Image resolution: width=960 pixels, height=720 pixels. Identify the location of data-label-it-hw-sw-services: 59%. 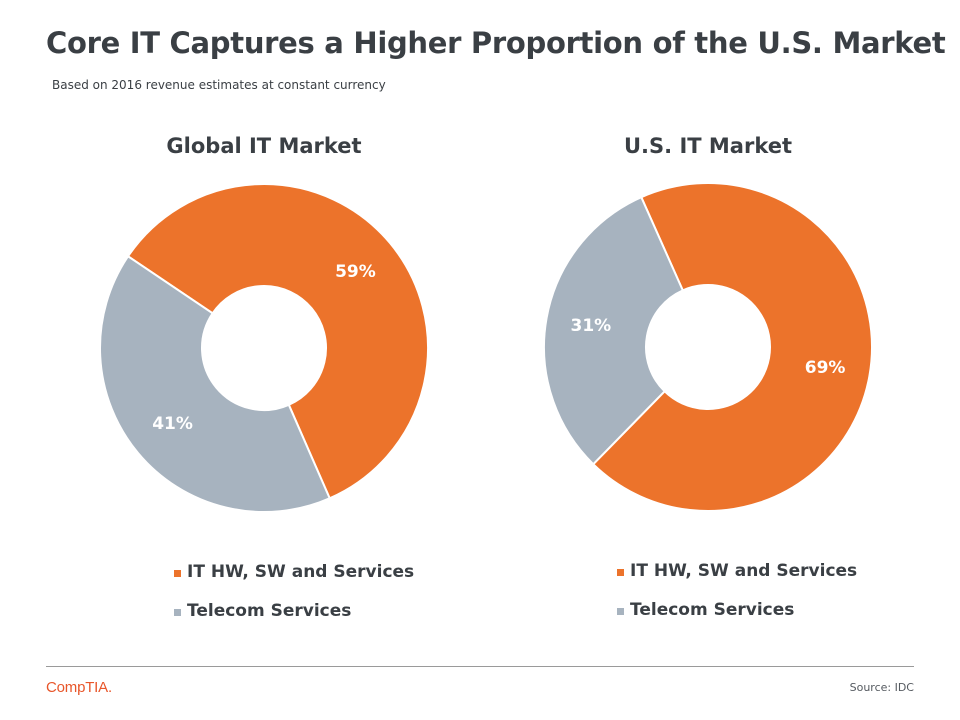
(355, 272).